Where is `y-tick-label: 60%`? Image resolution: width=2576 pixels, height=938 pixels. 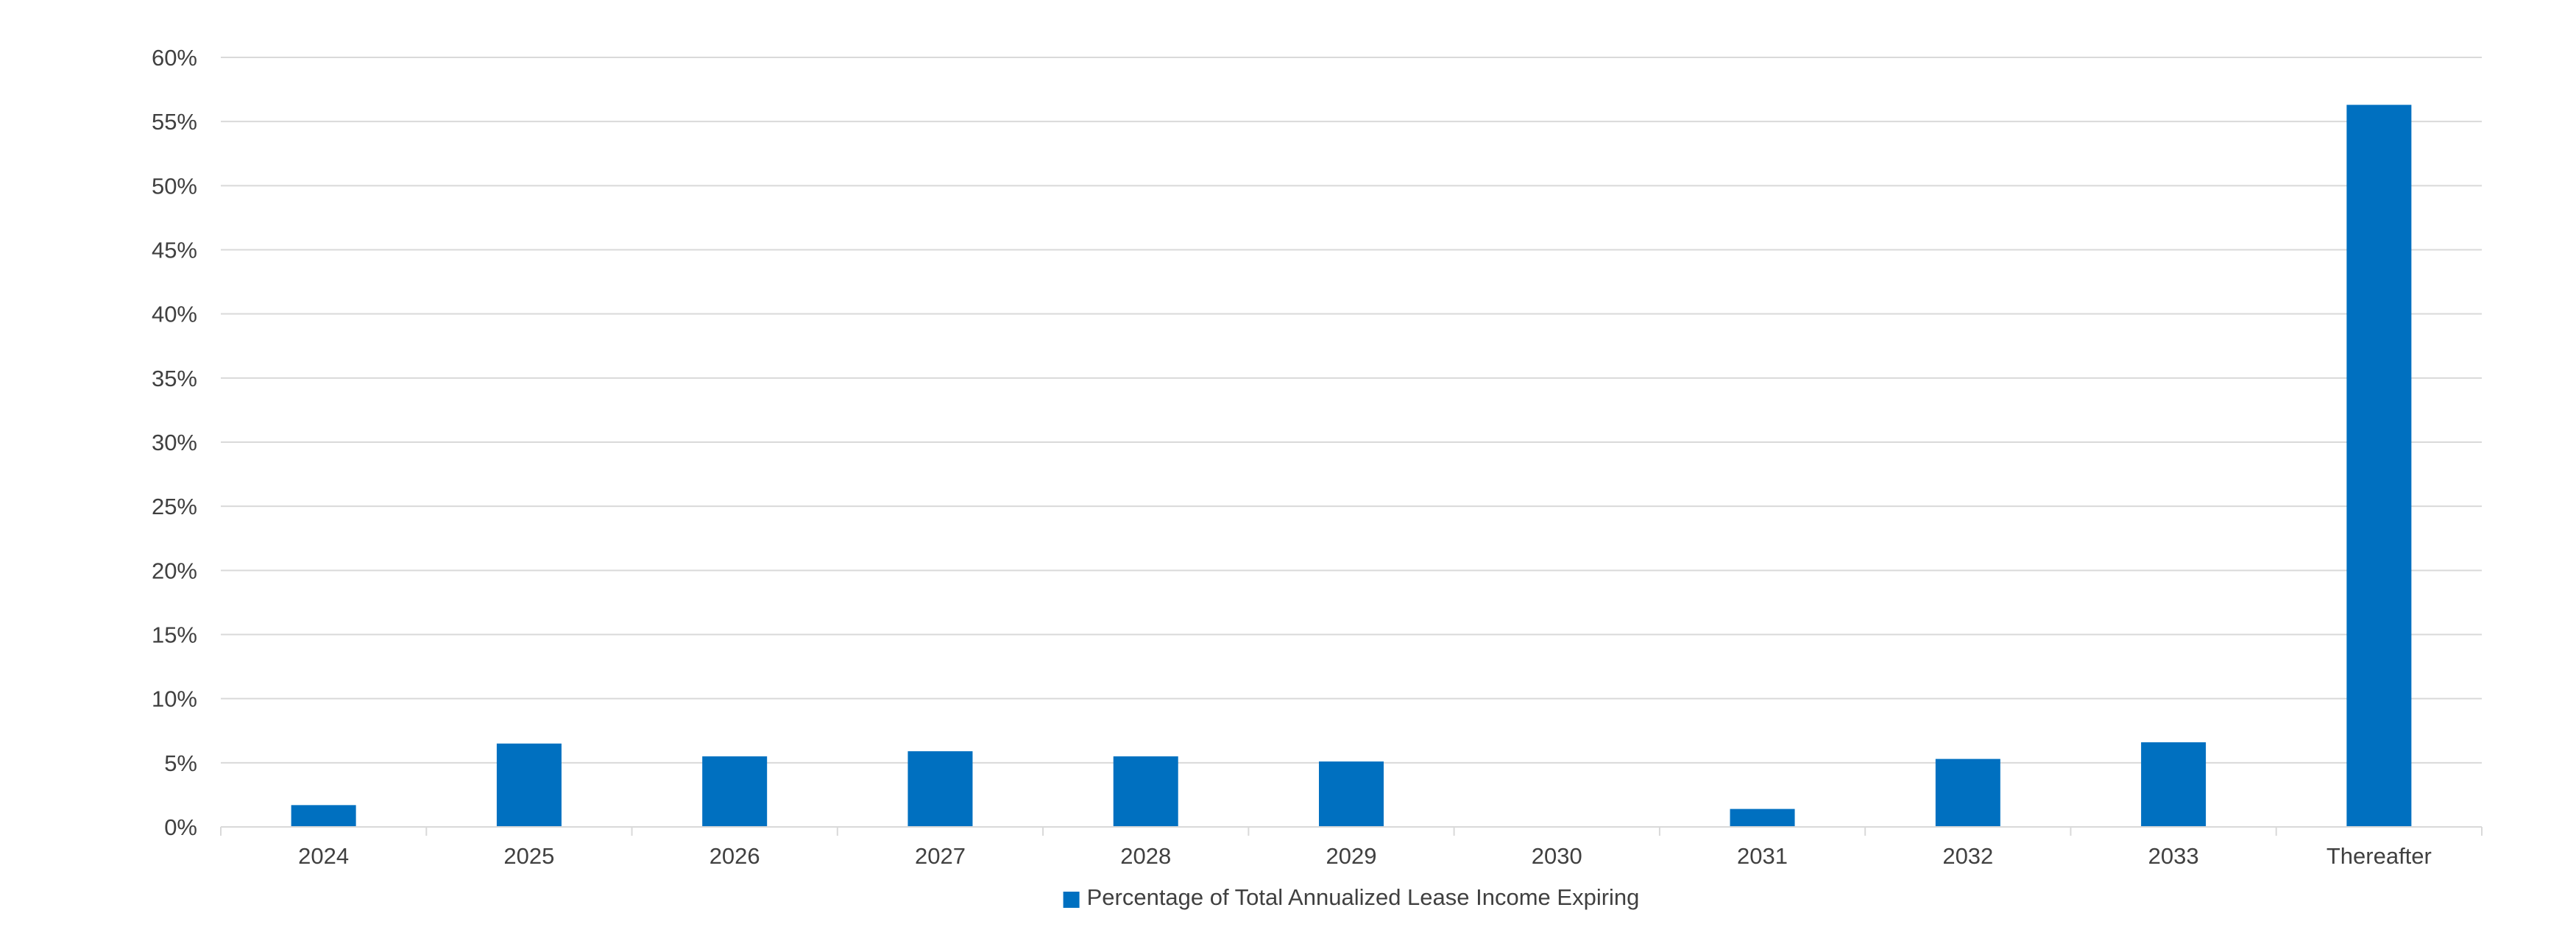
y-tick-label: 60% is located at coordinates (174, 58).